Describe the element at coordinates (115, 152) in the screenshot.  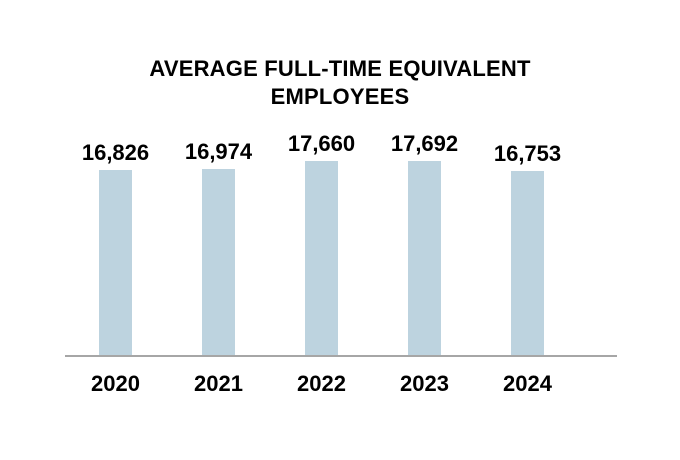
I see `value-label-2020: 16,826` at that location.